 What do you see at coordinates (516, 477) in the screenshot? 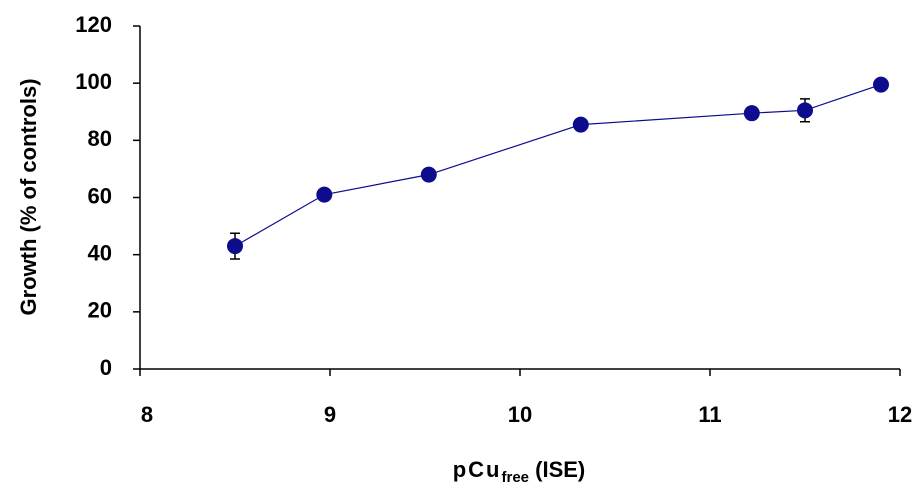
I see `x-axis-label-sub: free` at bounding box center [516, 477].